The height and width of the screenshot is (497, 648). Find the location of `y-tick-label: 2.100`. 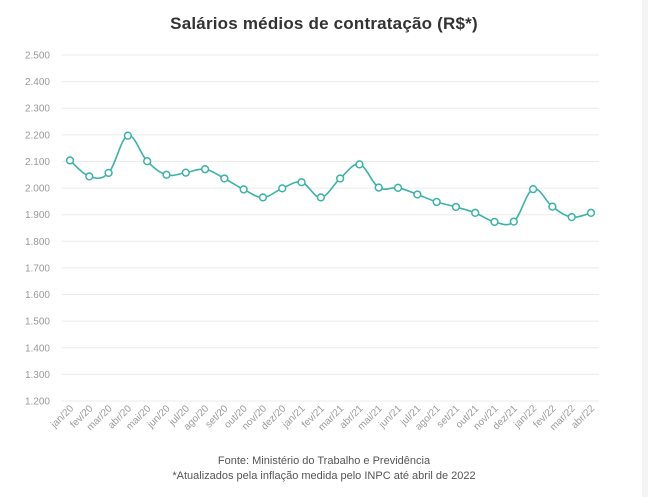

y-tick-label: 2.100 is located at coordinates (37, 162).